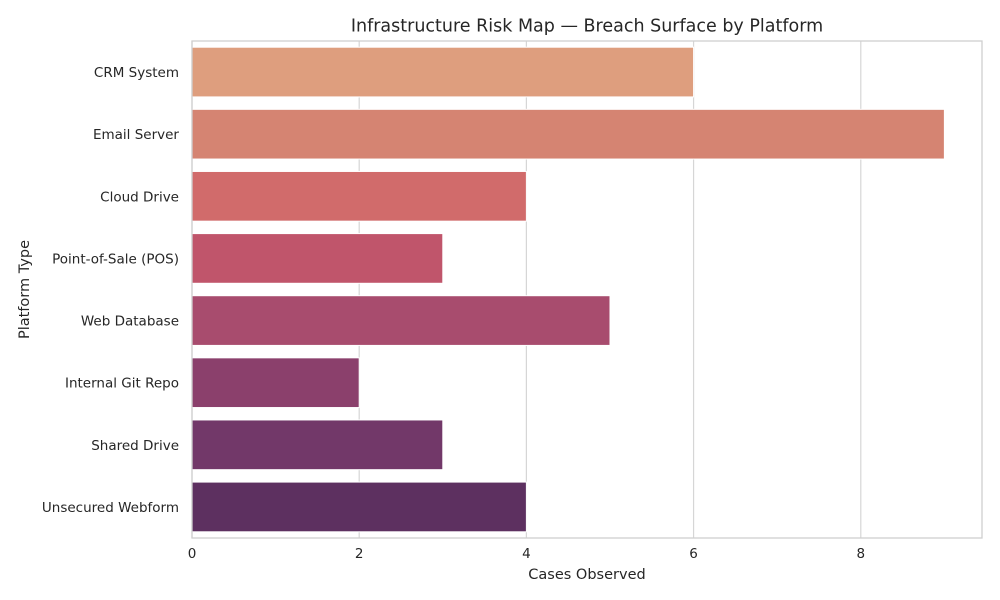  Describe the element at coordinates (317, 445) in the screenshot. I see `bar-shared-drive` at that location.